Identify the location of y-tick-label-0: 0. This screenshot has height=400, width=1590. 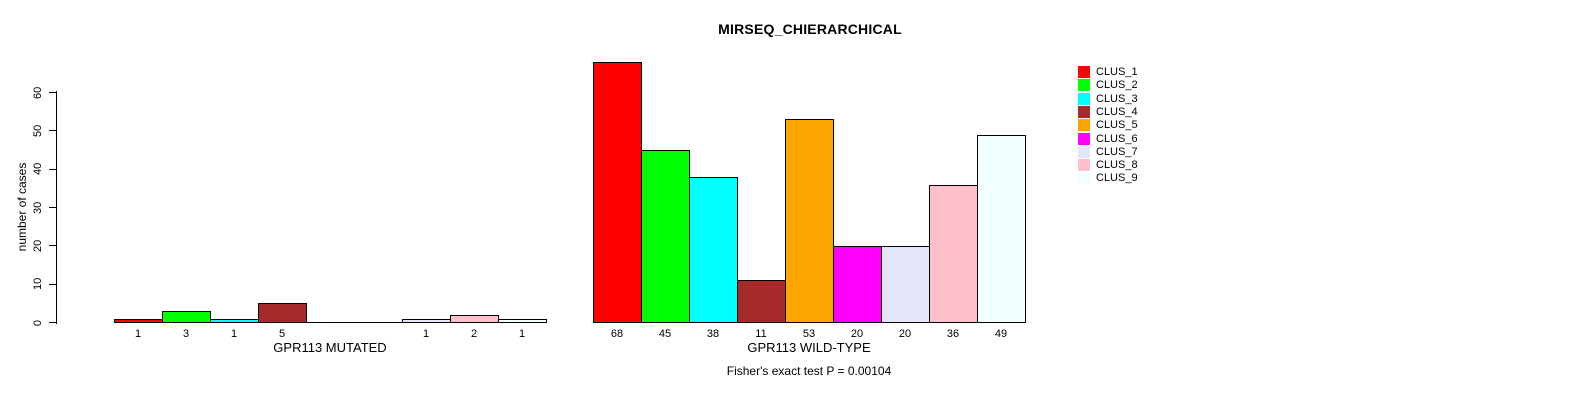
(38, 322).